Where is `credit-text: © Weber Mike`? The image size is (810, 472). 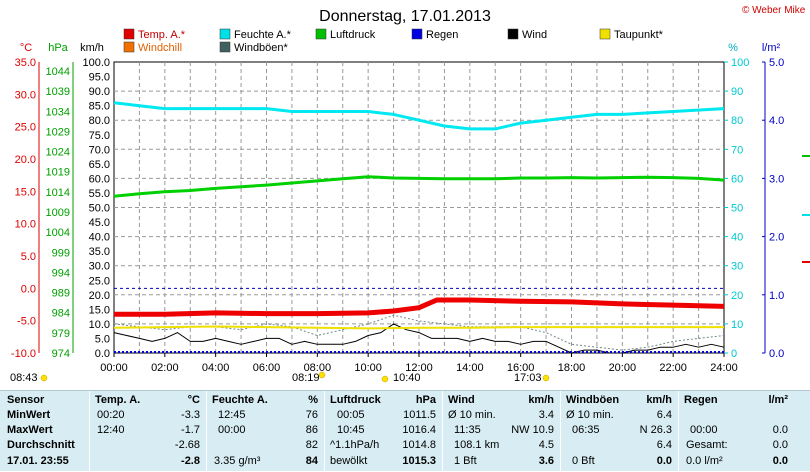 credit-text: © Weber Mike is located at coordinates (774, 10).